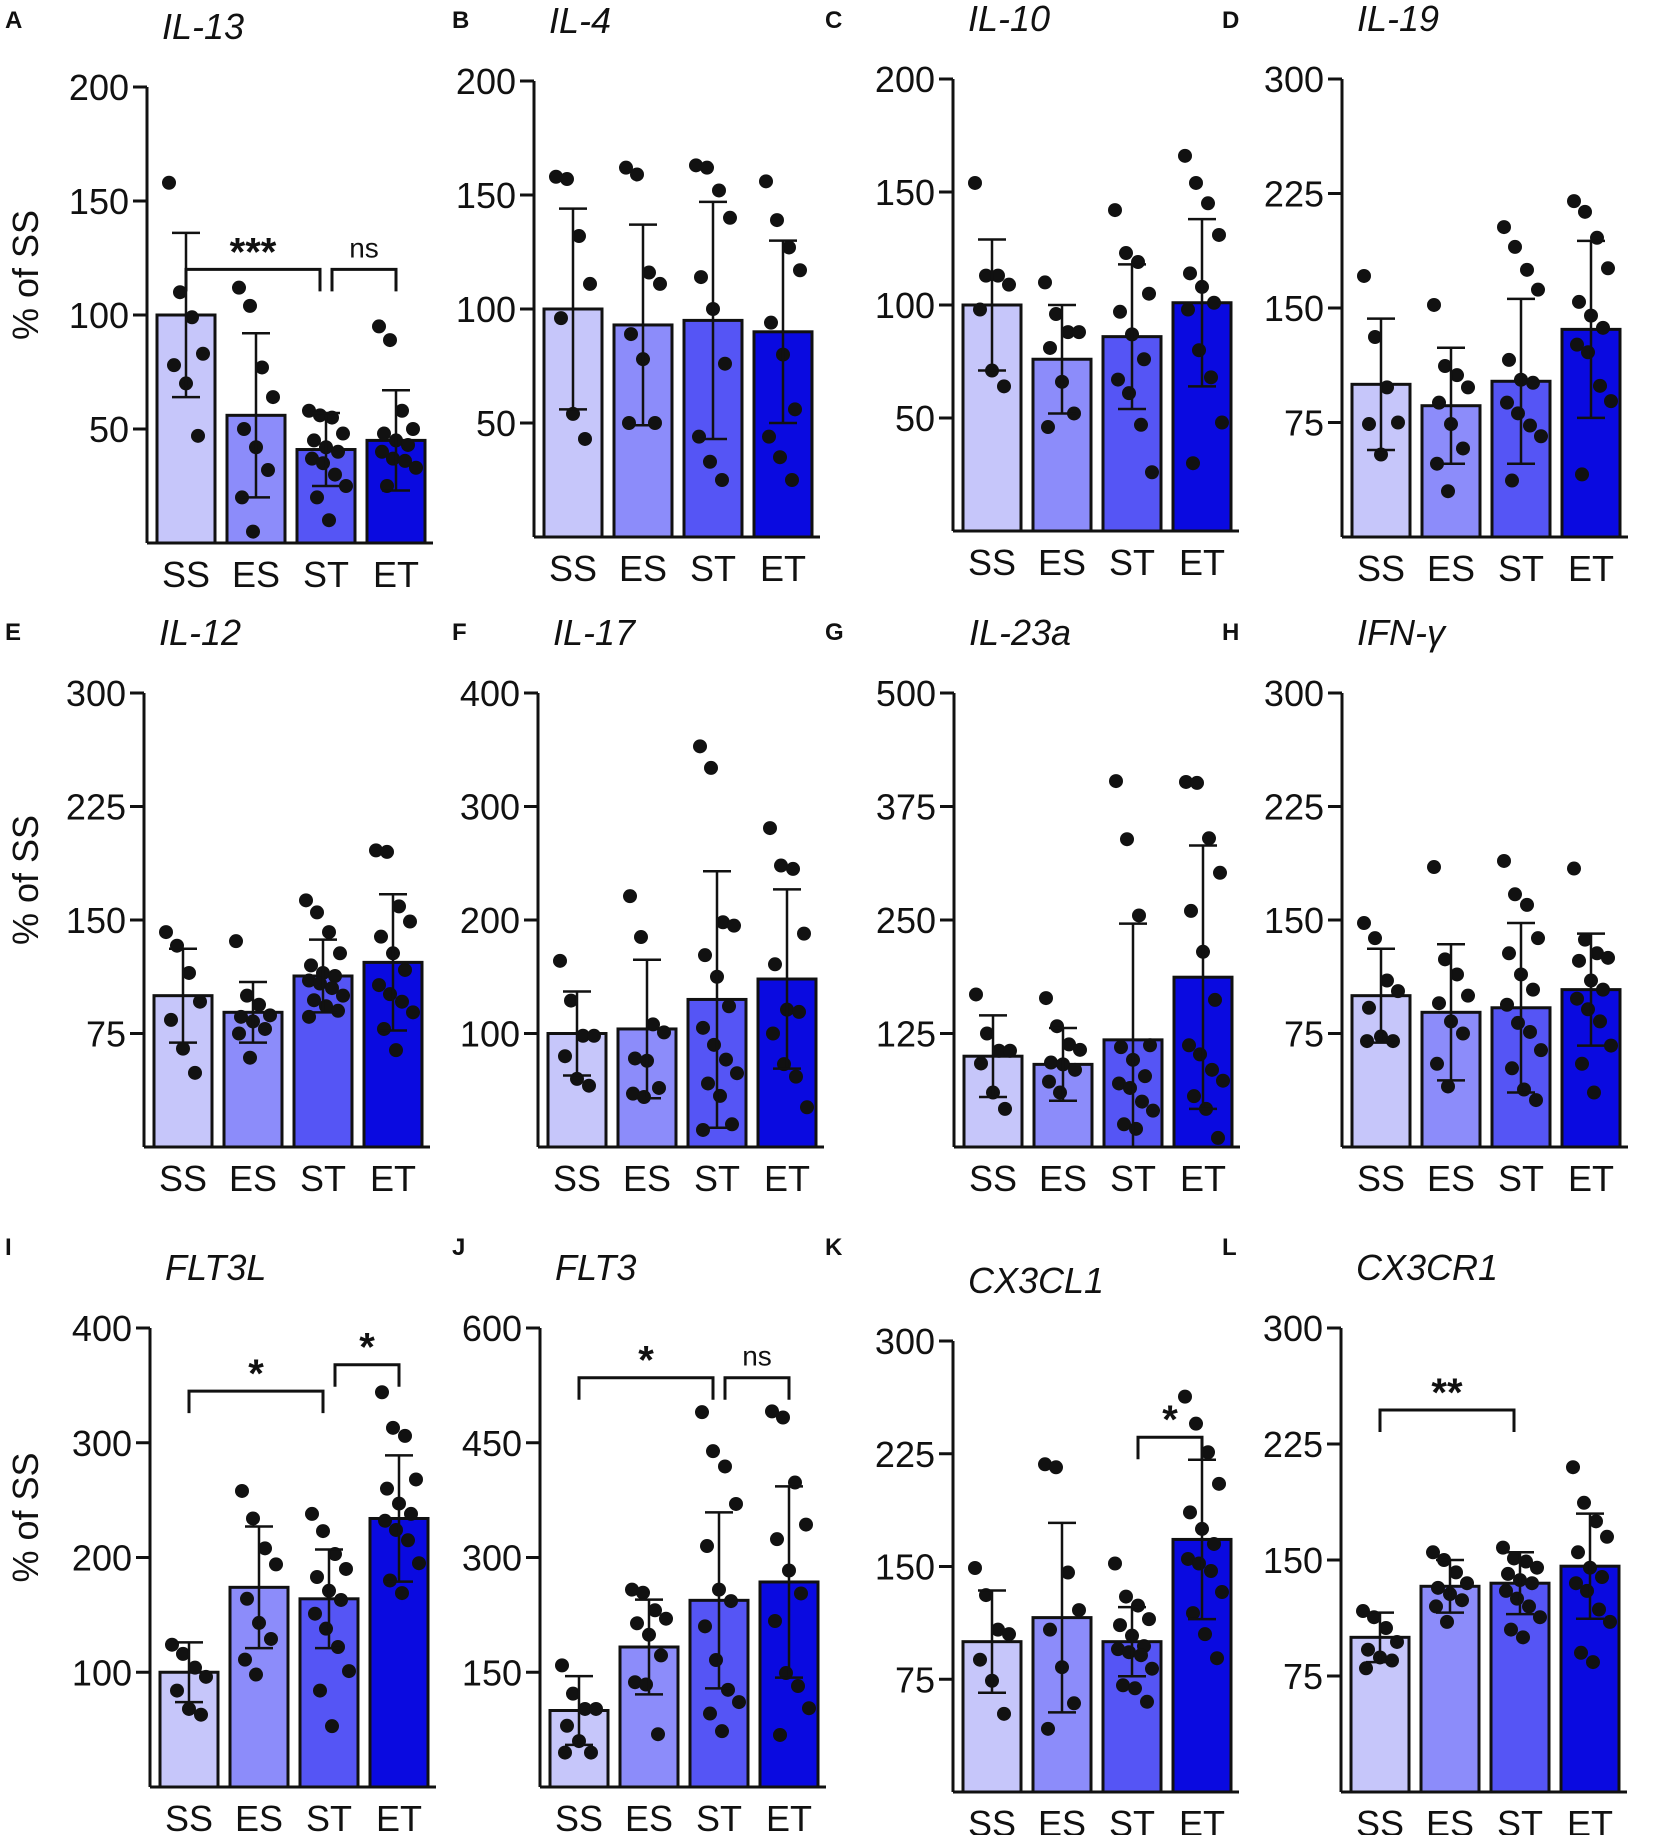 The width and height of the screenshot is (1654, 1835). I want to click on panel-title: FLT3L, so click(215, 1267).